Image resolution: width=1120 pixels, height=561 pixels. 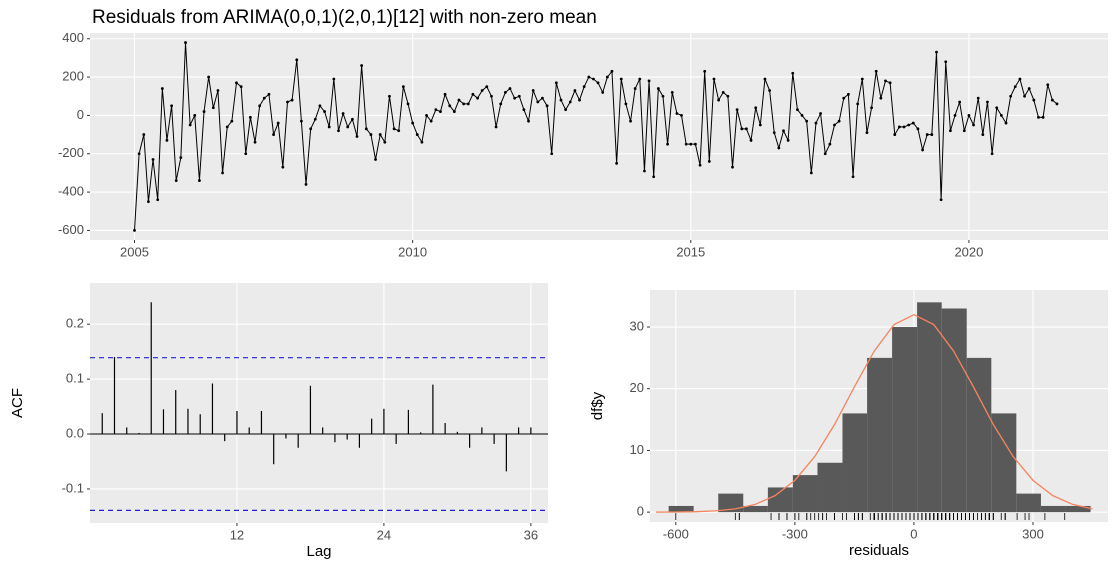 What do you see at coordinates (17, 403) in the screenshot?
I see `y-axis-title: ACF` at bounding box center [17, 403].